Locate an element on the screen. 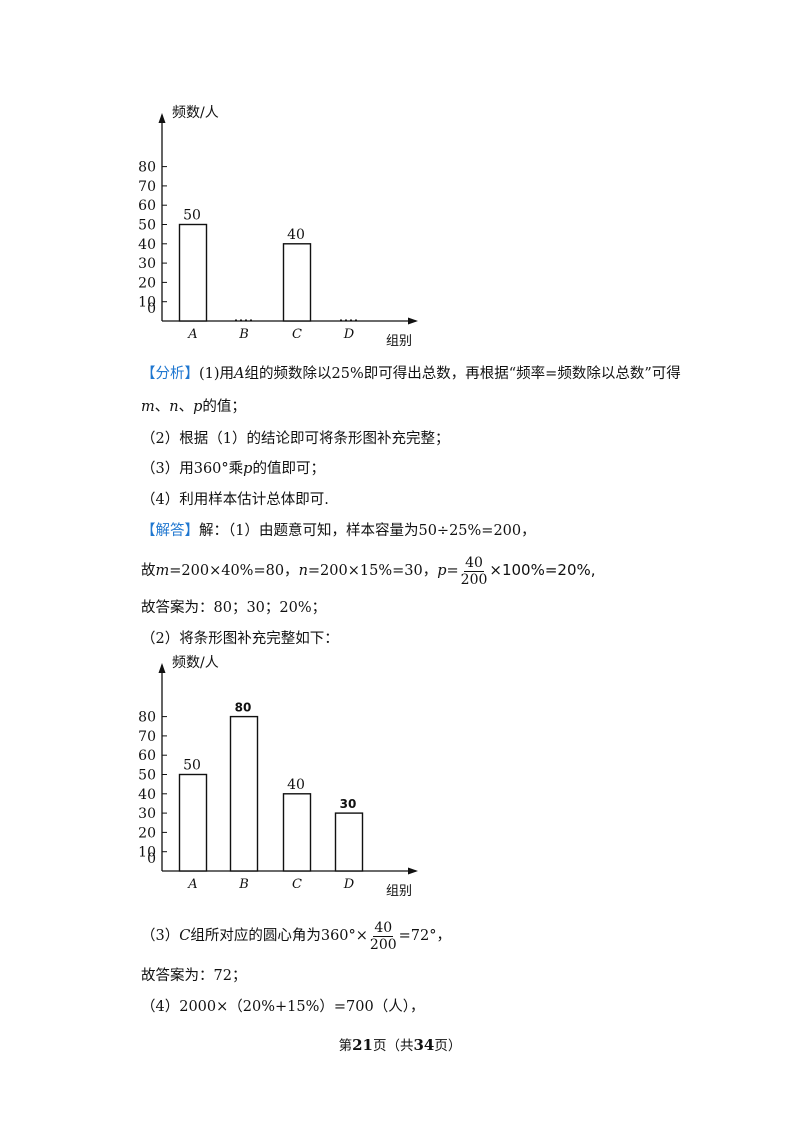 This screenshot has width=800, height=1132. answer-text-5c: 组所对应的圆心角为360°× is located at coordinates (279, 936).